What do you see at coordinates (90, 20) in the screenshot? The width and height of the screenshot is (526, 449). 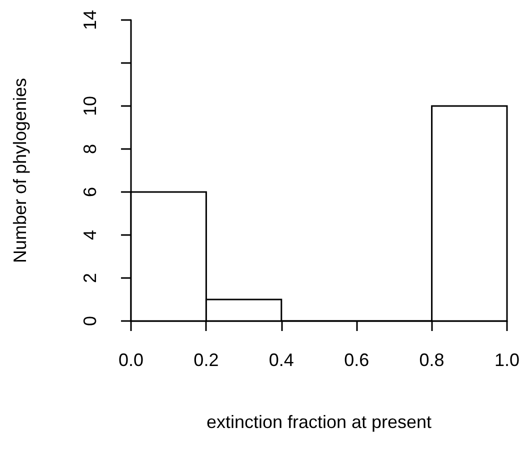 I see `y-tick-label: 14` at bounding box center [90, 20].